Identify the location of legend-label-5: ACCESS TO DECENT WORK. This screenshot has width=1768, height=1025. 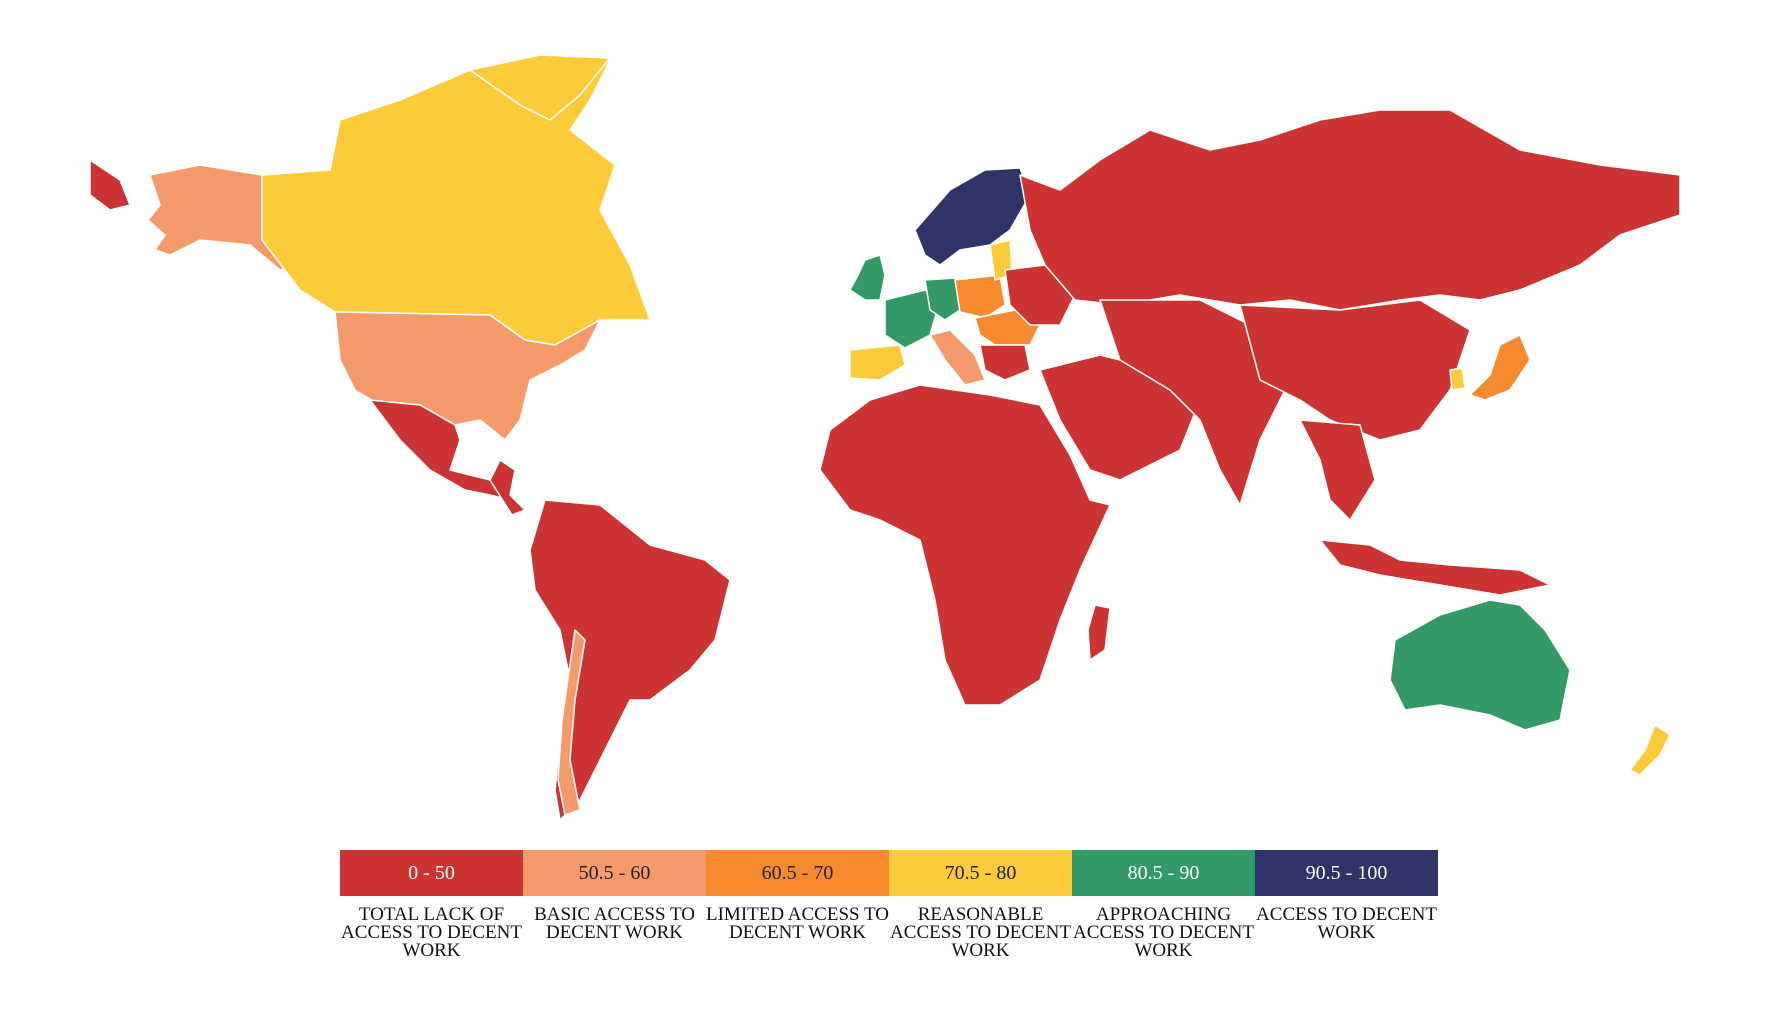
(1346, 923).